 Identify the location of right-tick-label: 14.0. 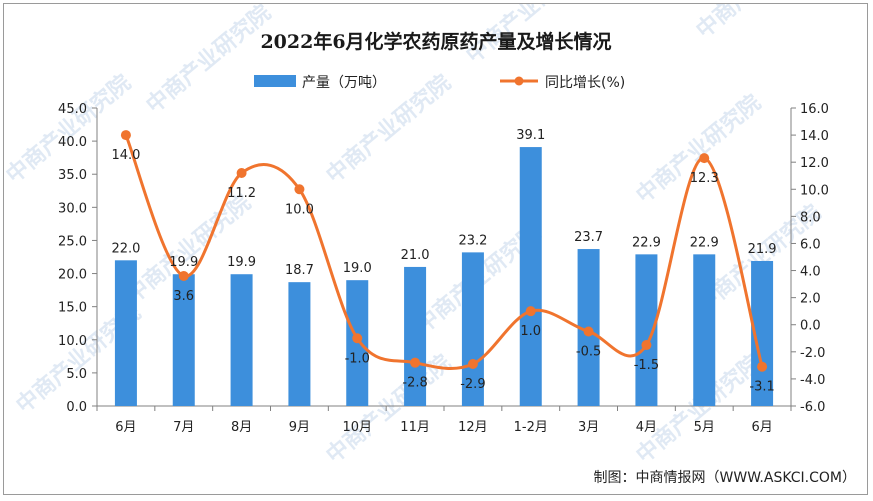
(814, 136).